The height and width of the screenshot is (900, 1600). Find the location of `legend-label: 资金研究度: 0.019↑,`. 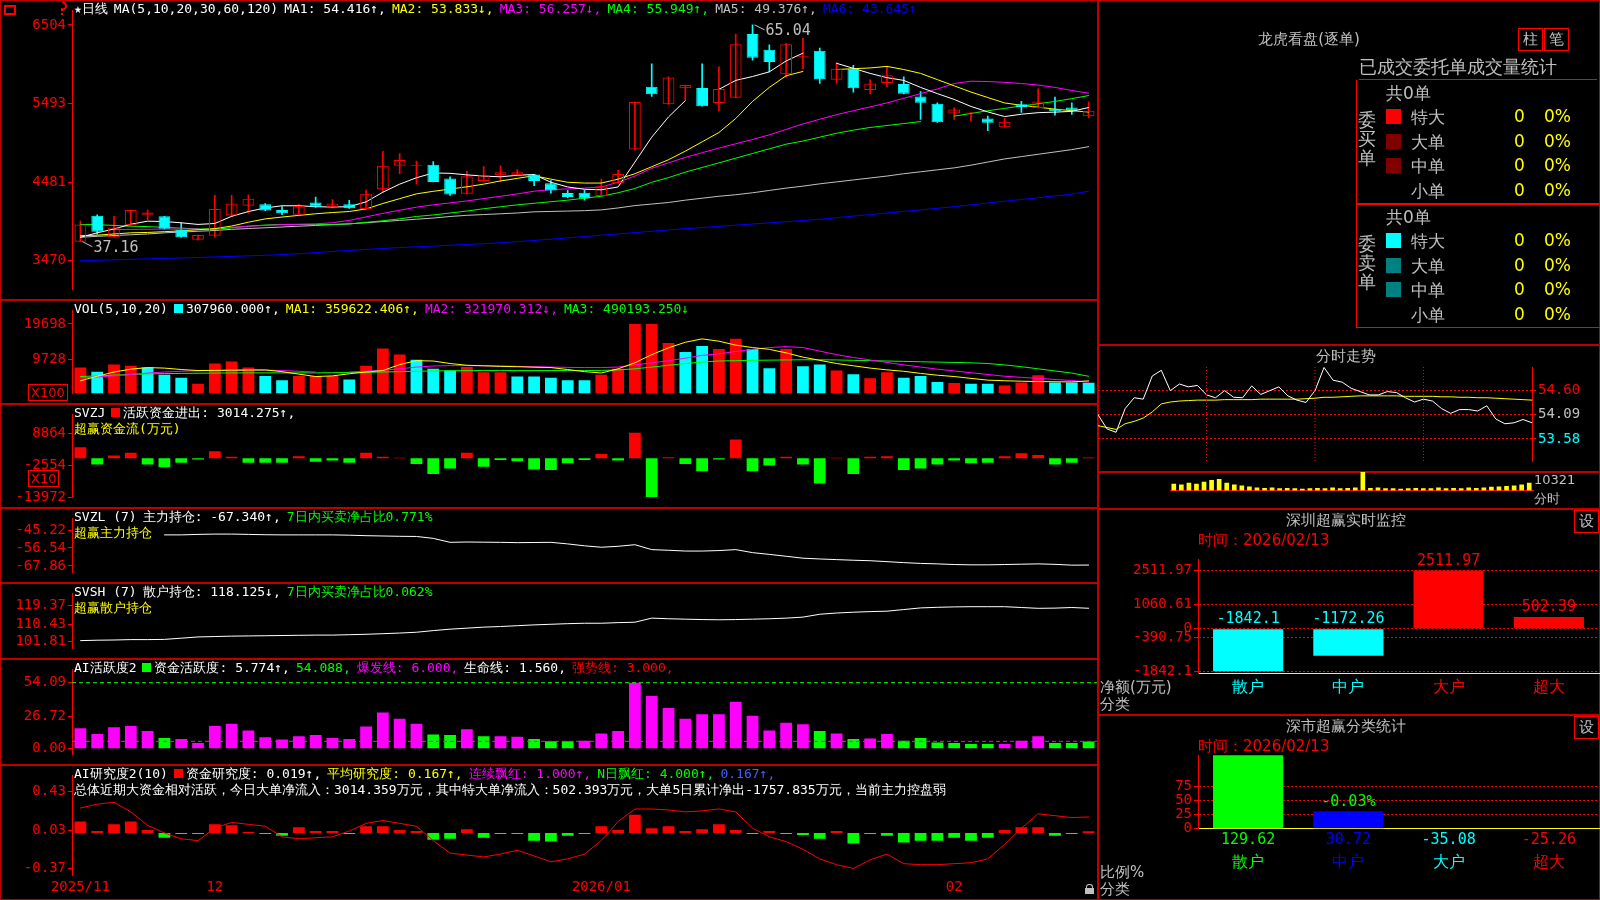

legend-label: 资金研究度: 0.019↑, is located at coordinates (253, 773).